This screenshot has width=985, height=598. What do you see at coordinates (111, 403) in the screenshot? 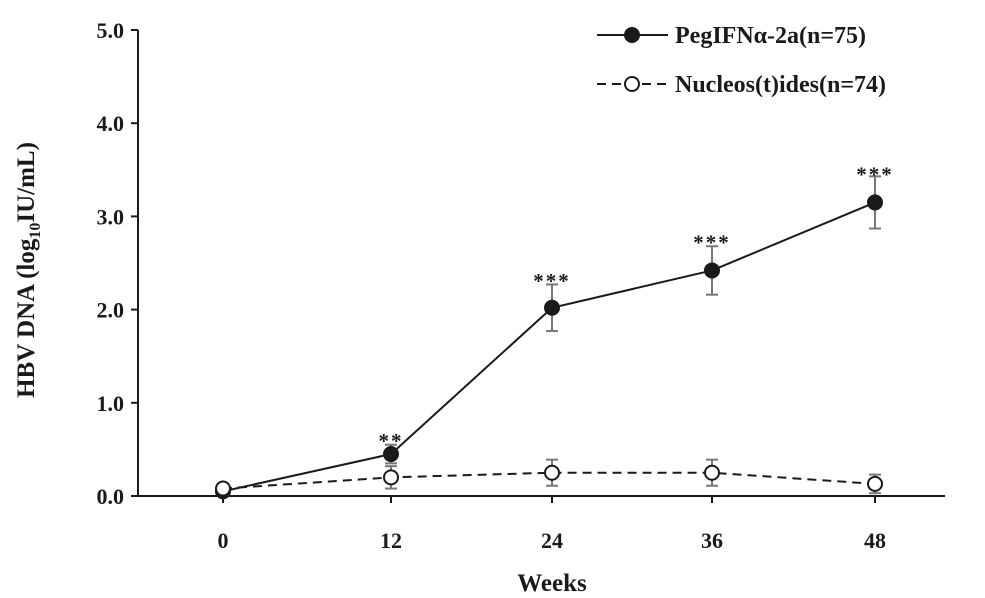
I see `y-tick-label: 1.0` at bounding box center [111, 403].